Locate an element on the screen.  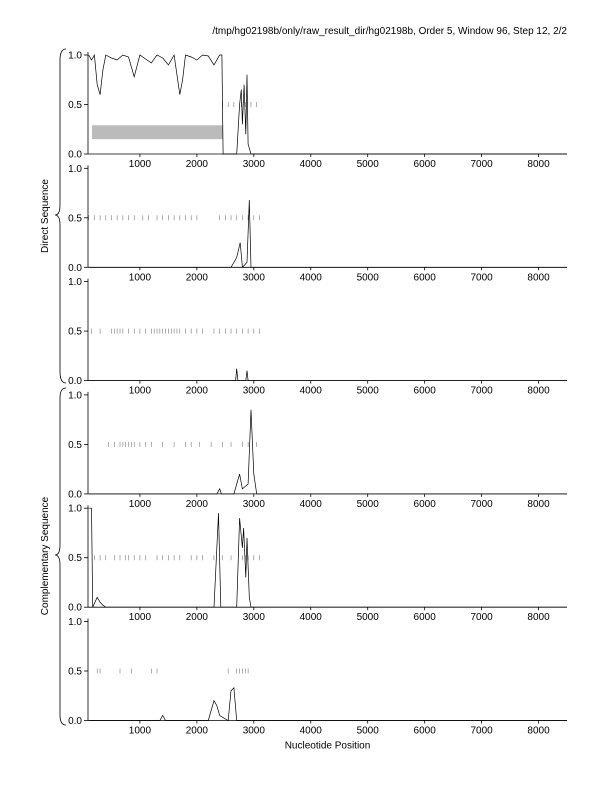
region is located at coordinates (157, 132).